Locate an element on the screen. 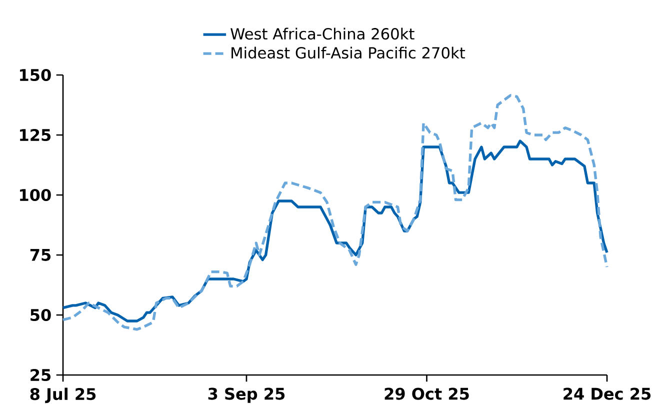 The height and width of the screenshot is (415, 660). y-tick-label: 100 is located at coordinates (35, 195).